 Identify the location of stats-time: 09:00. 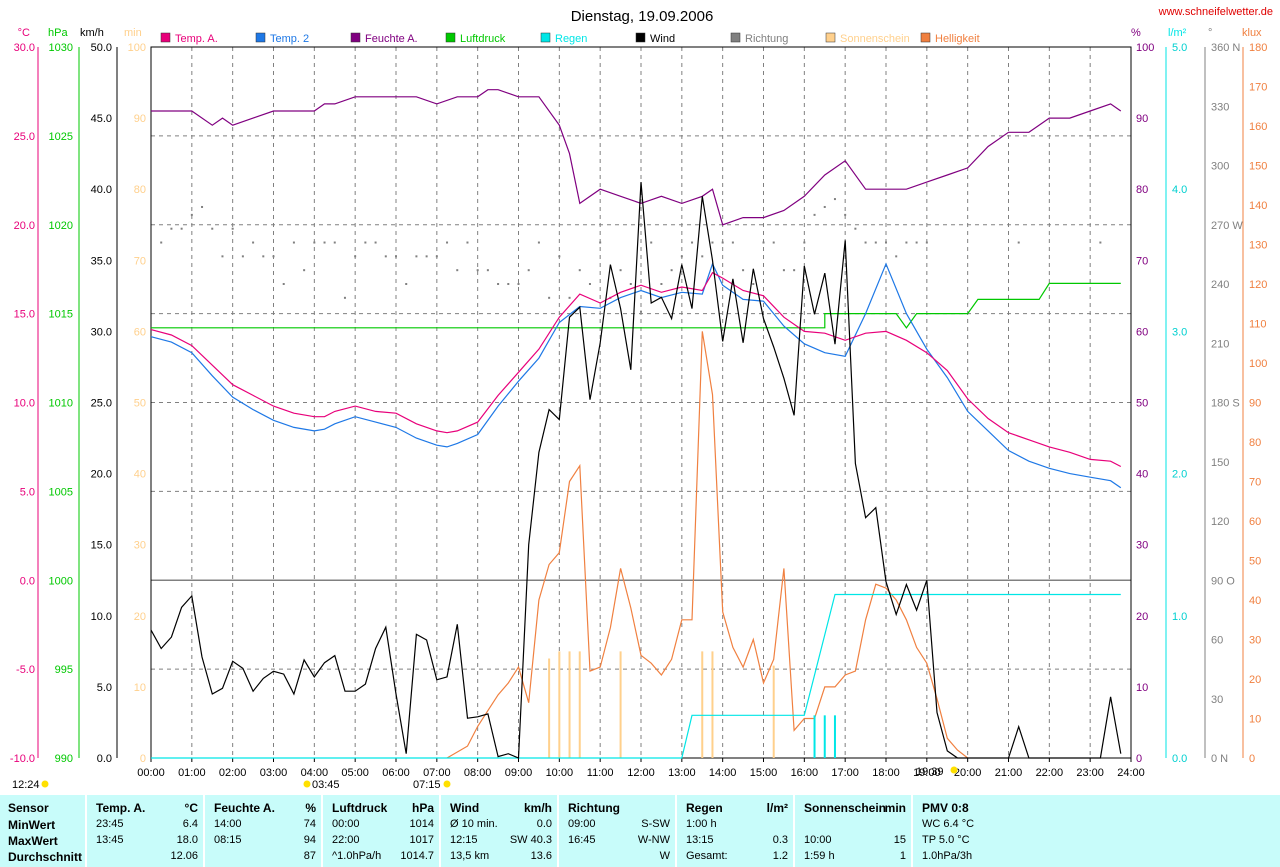
(582, 824).